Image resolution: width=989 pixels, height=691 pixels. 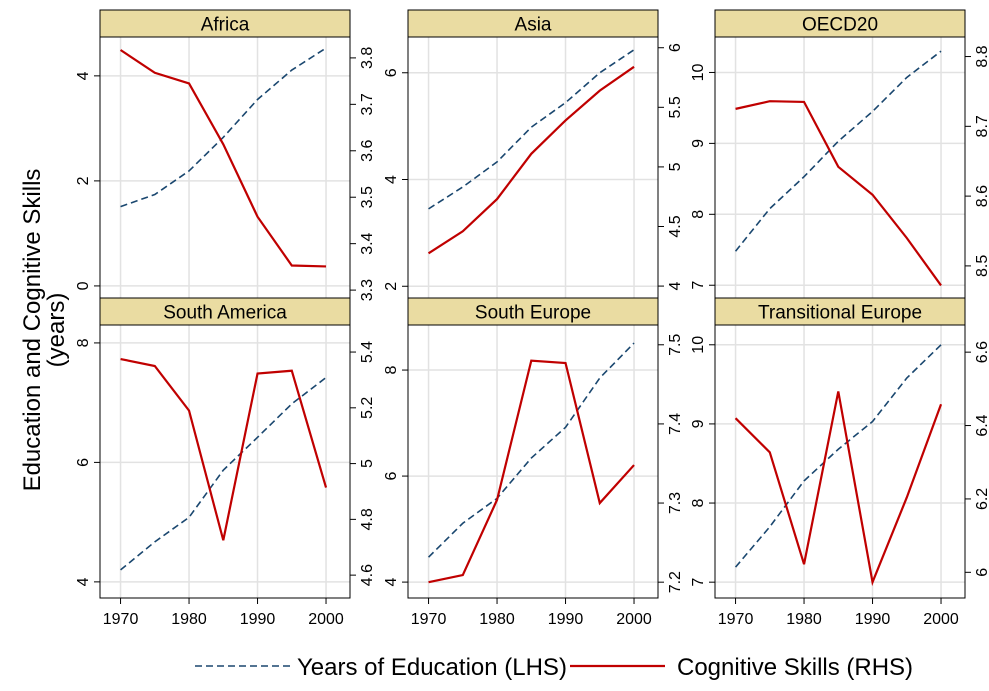 What do you see at coordinates (367, 352) in the screenshot?
I see `y2-tick-label: 5.4` at bounding box center [367, 352].